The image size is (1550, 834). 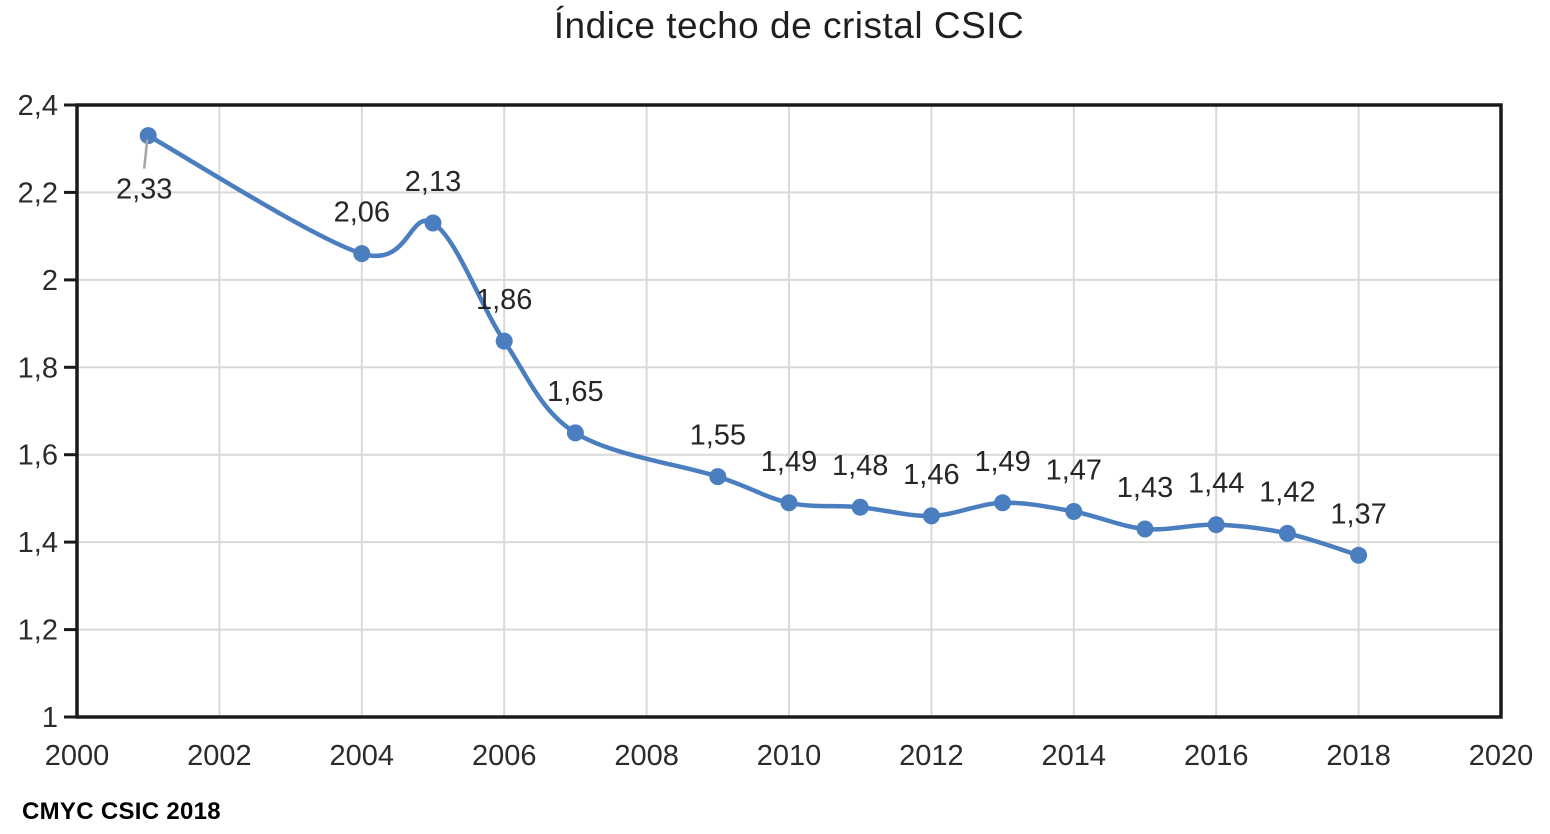 I want to click on data-label: 2,06, so click(x=362, y=213).